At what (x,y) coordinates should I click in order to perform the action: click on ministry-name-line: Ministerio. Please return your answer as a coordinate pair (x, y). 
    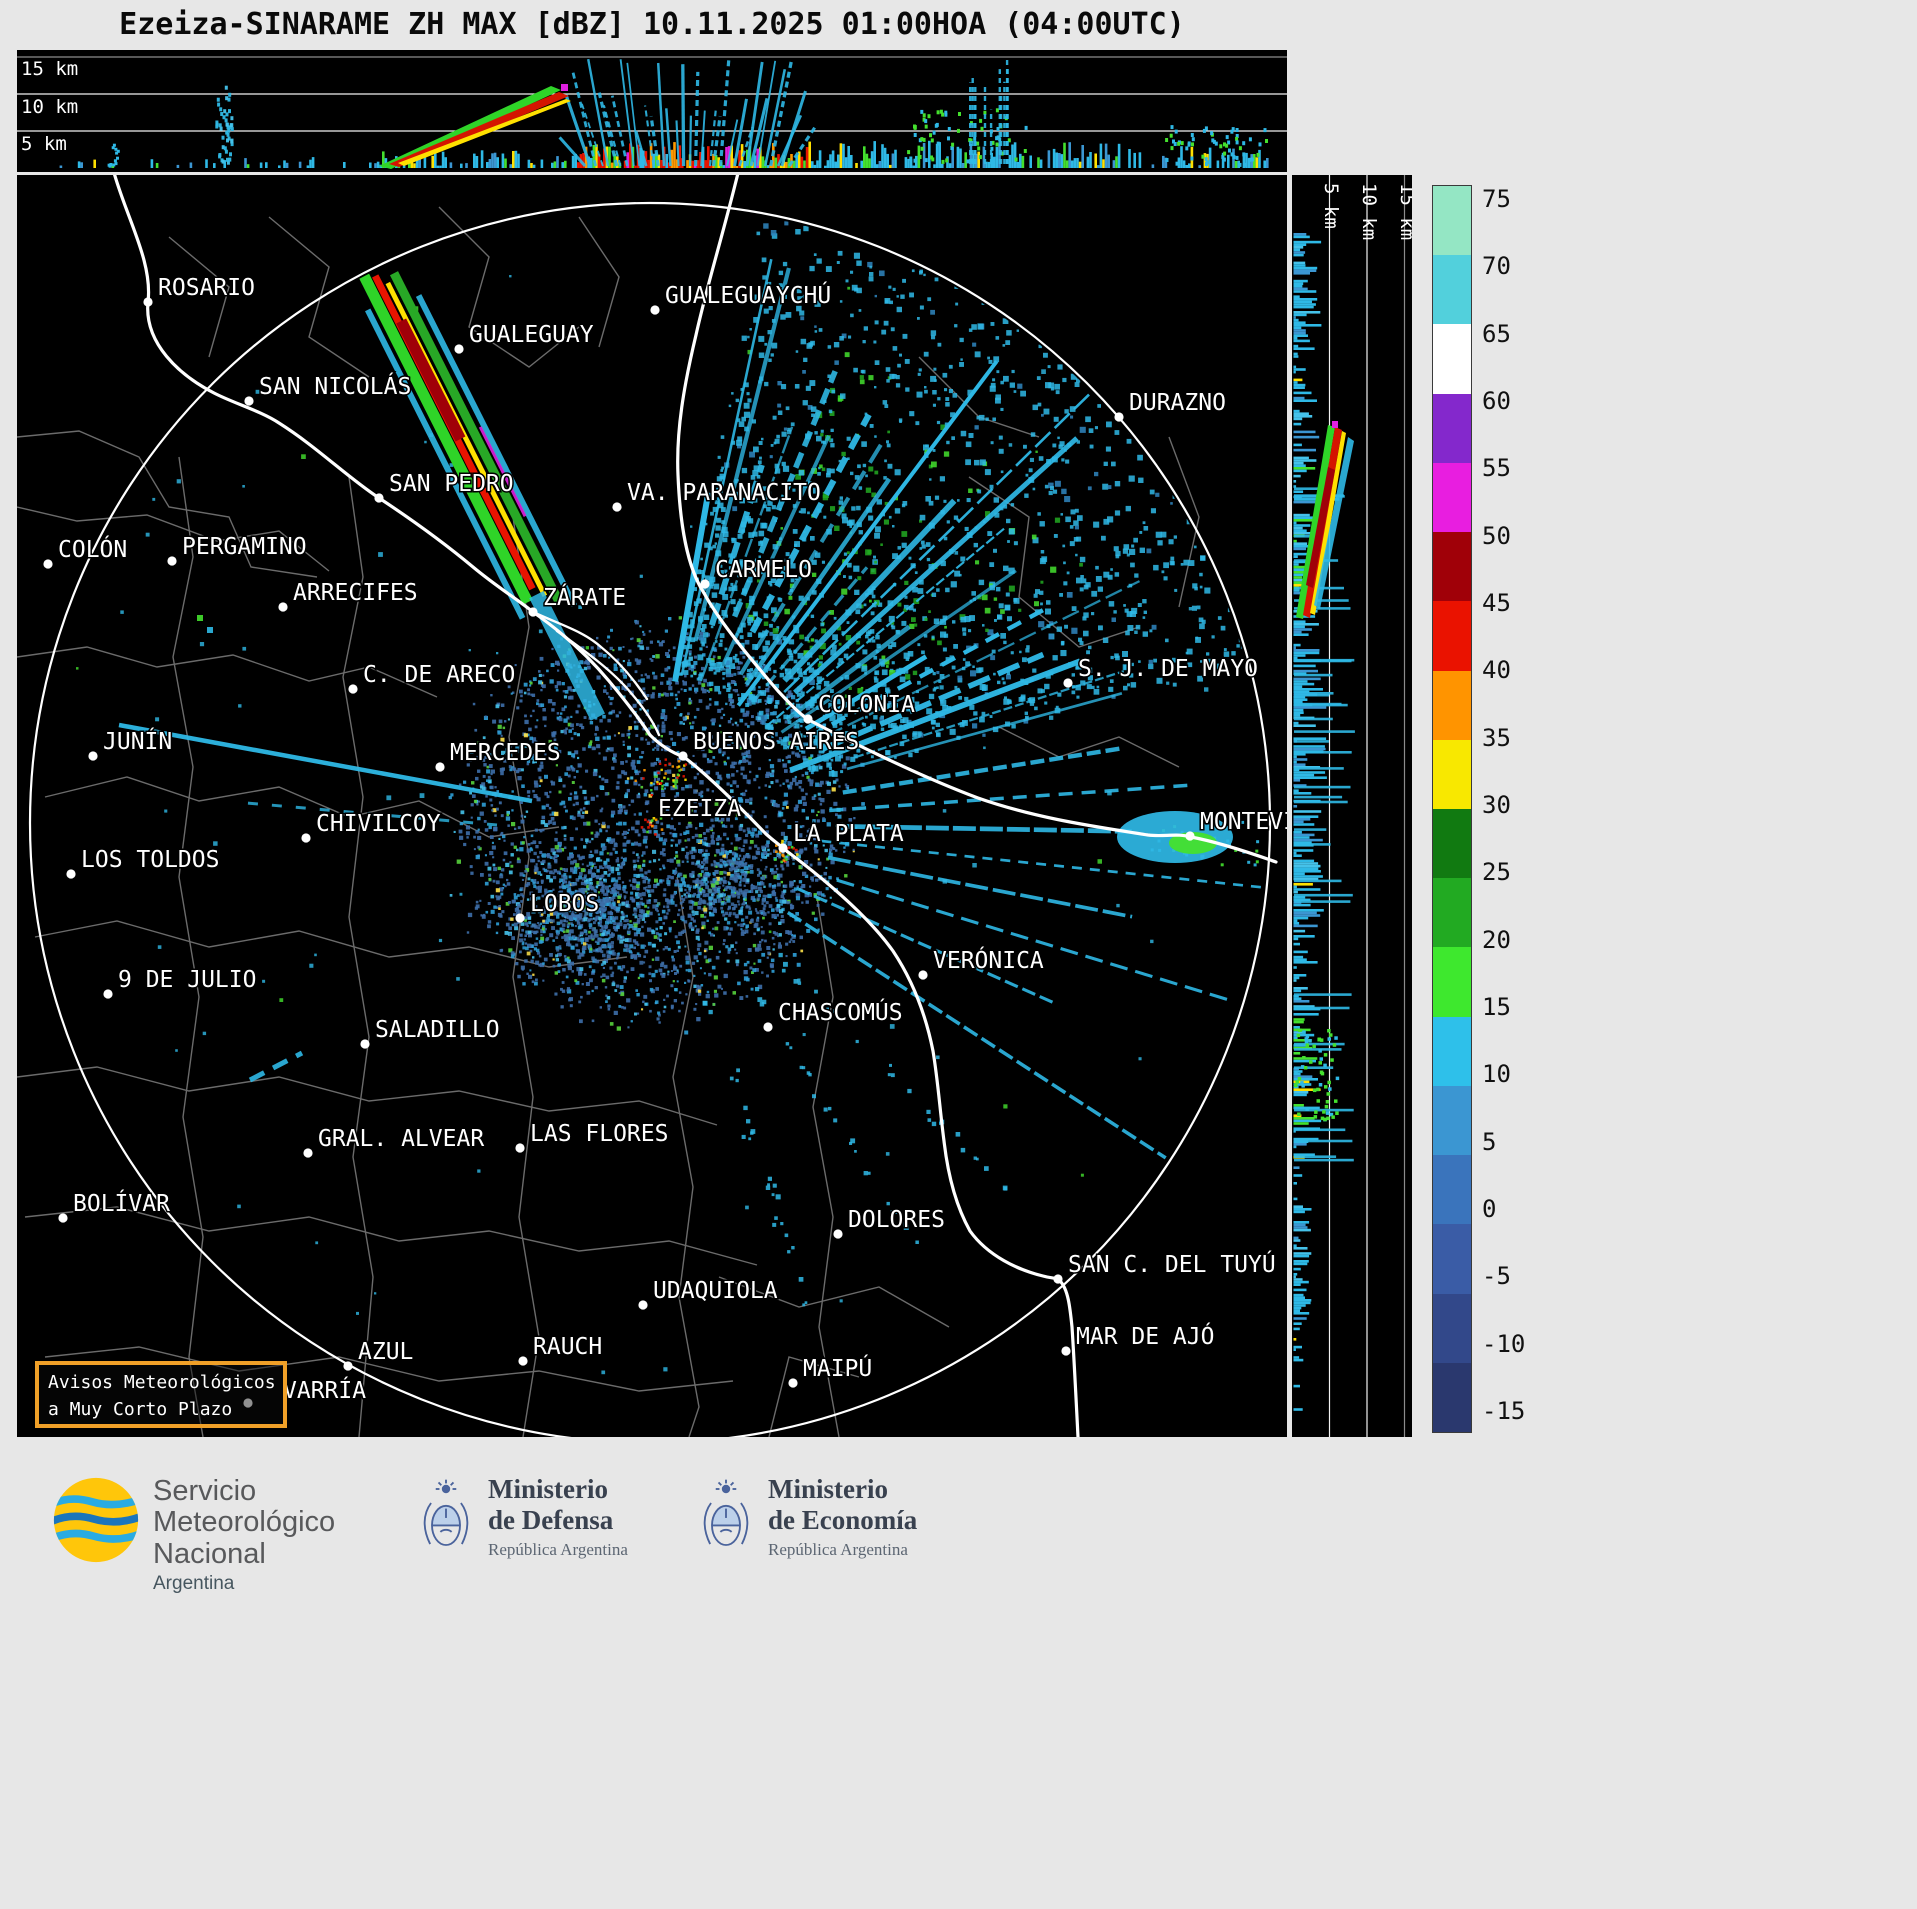
    Looking at the image, I should click on (548, 1489).